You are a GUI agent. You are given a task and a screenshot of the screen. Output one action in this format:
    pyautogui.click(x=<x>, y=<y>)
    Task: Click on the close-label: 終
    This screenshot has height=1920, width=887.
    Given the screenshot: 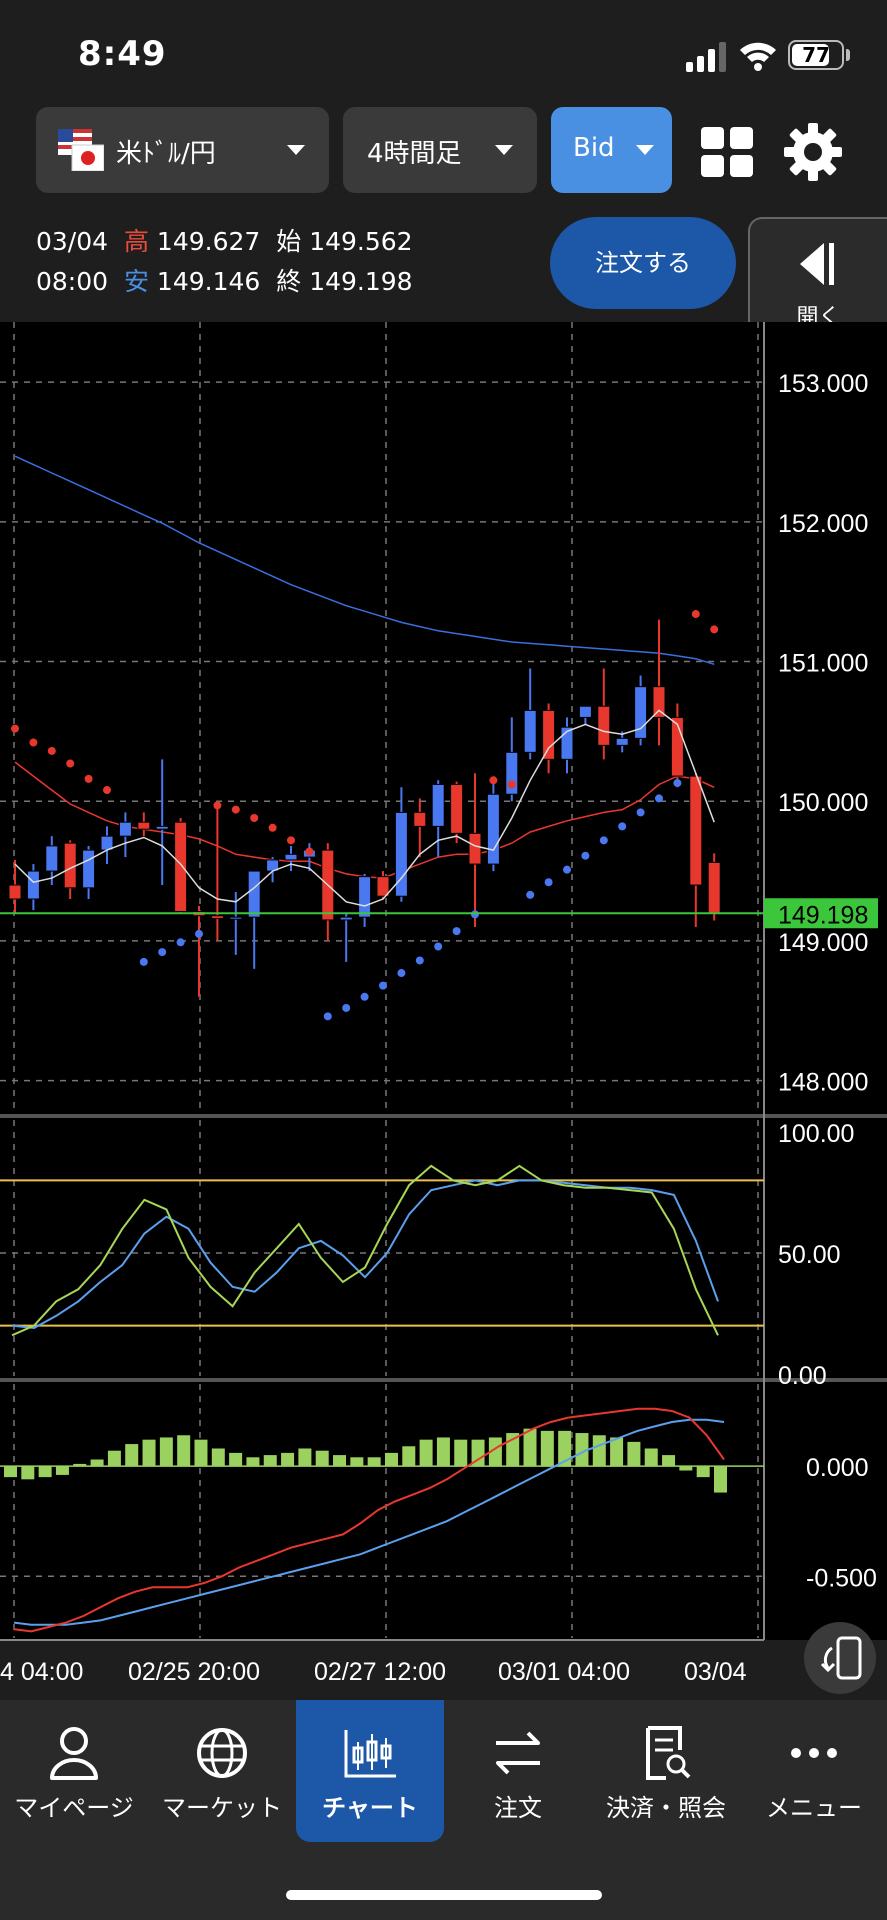 What is the action you would take?
    pyautogui.click(x=289, y=281)
    